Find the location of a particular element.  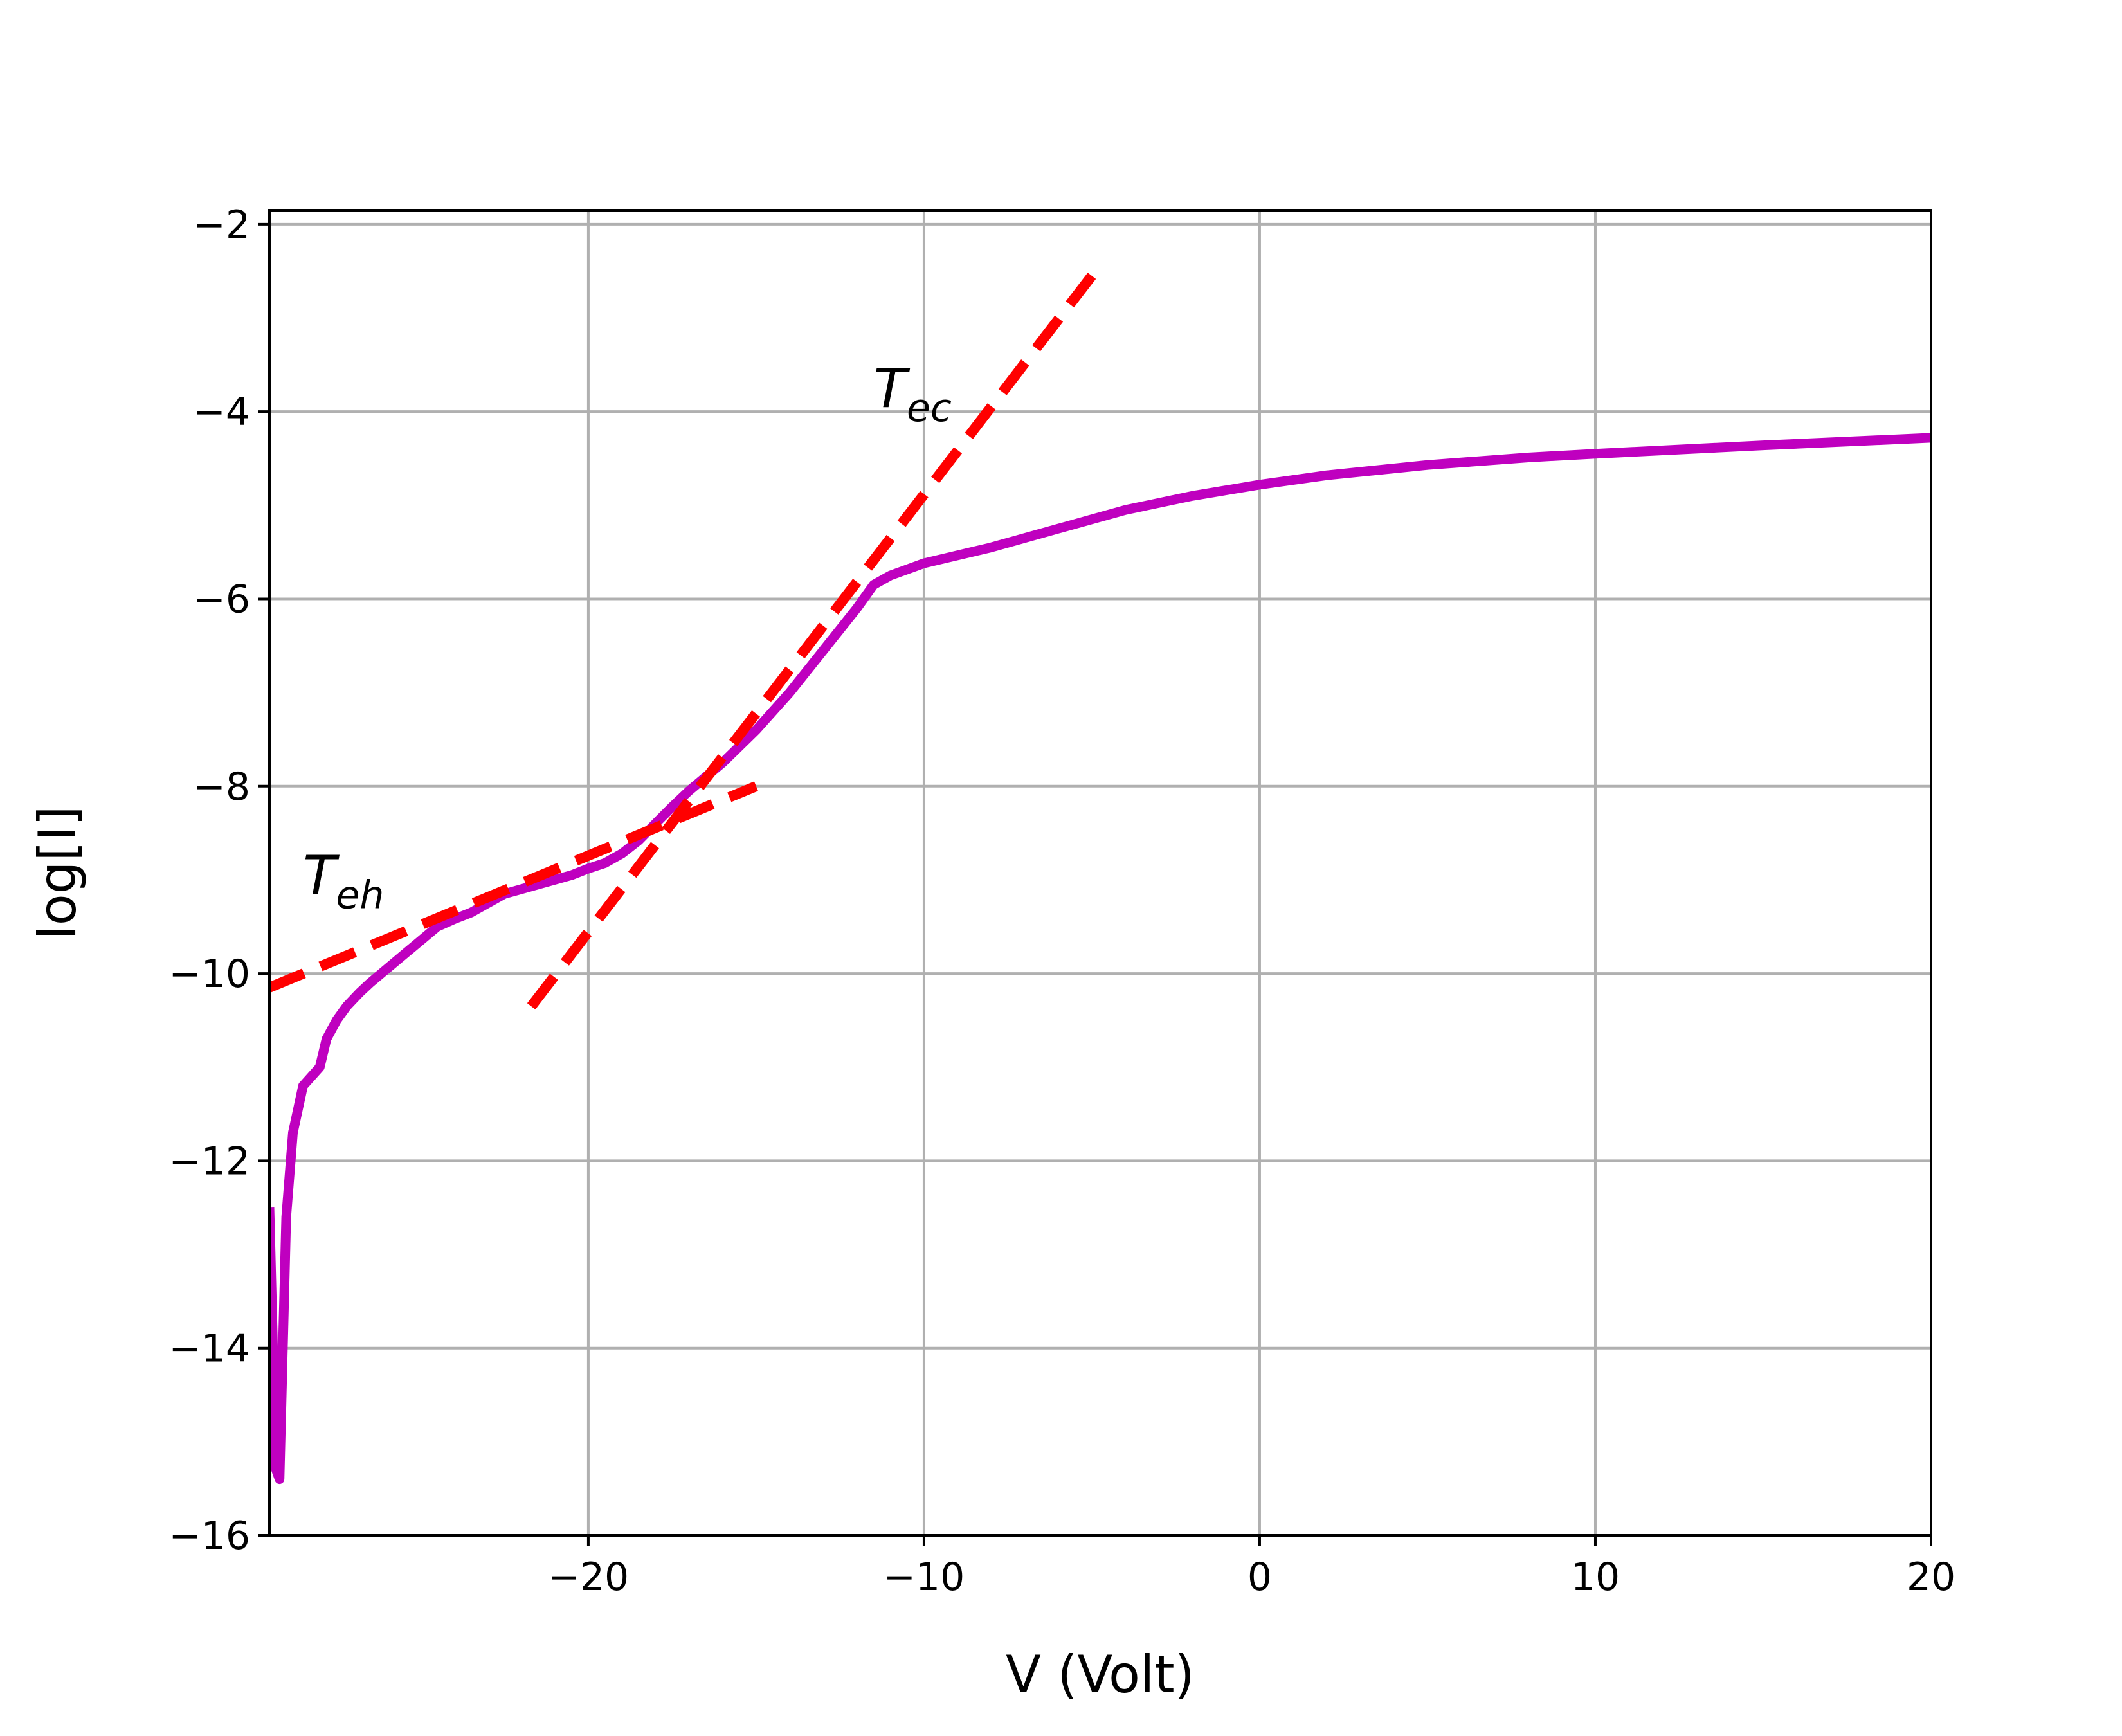

y-tick-label: −10 is located at coordinates (209, 974).